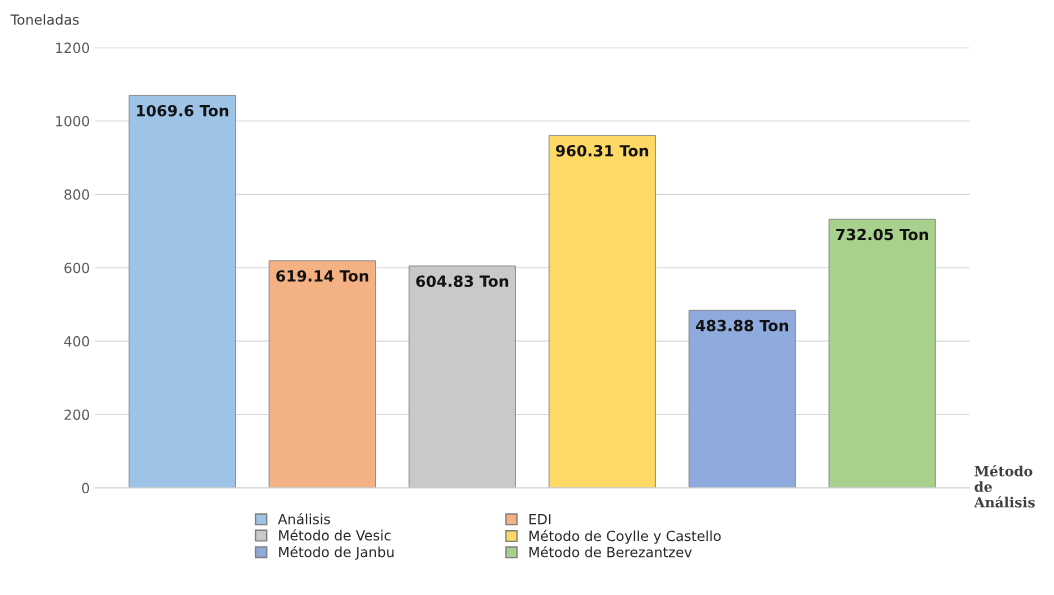 The image size is (1054, 595). What do you see at coordinates (625, 536) in the screenshot?
I see `legend-label: Método de Coylle y Castello` at bounding box center [625, 536].